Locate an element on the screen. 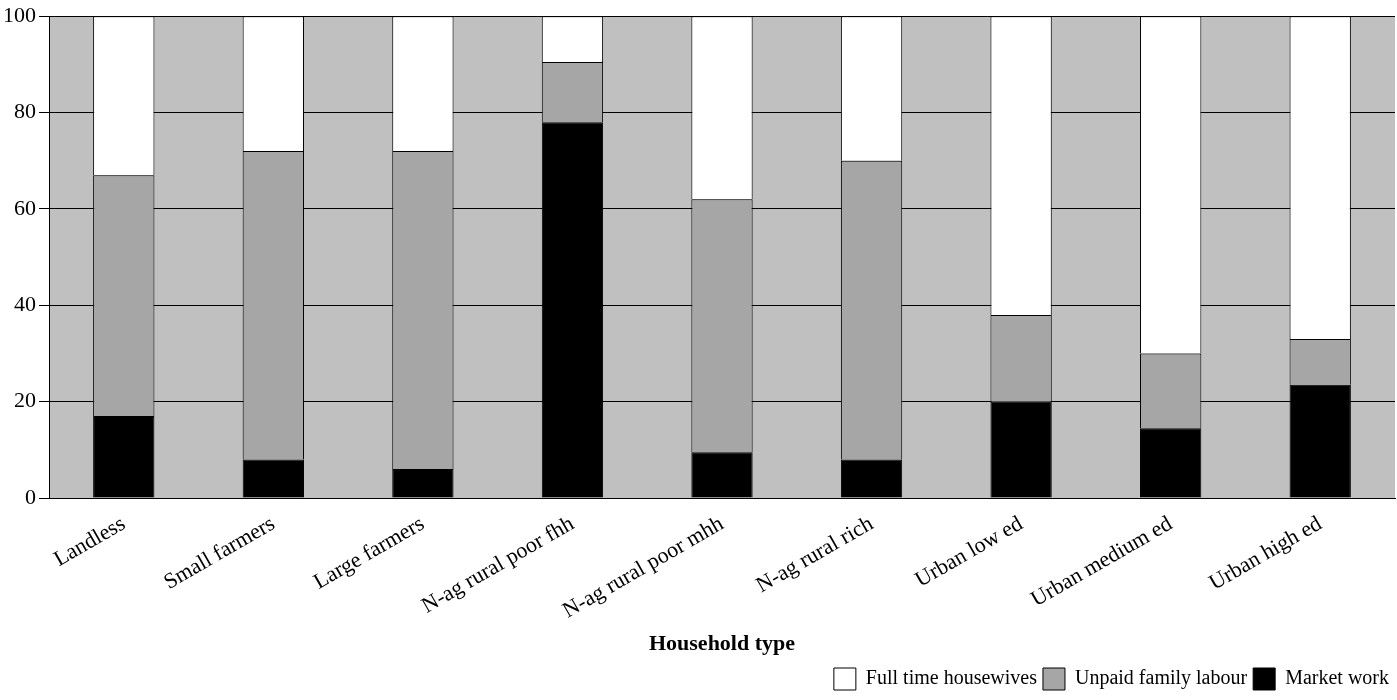 The width and height of the screenshot is (1397, 700). x-tick-label: Urban high ed is located at coordinates (1265, 552).